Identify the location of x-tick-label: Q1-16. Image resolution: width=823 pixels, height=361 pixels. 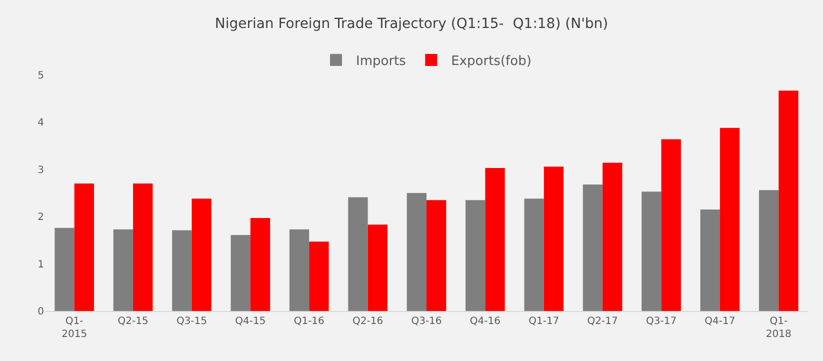
(309, 321).